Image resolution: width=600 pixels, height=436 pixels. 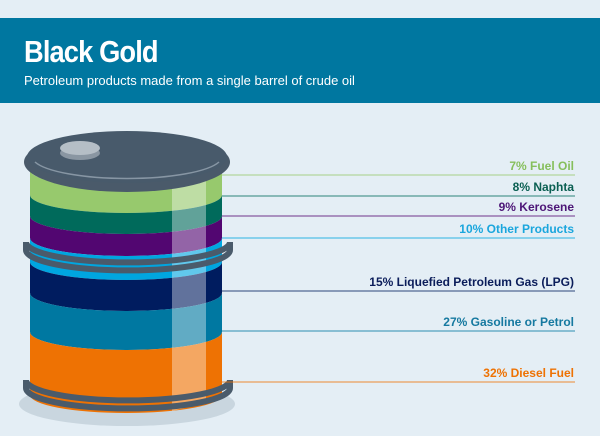 What do you see at coordinates (91, 51) in the screenshot?
I see `page-title: Black Gold` at bounding box center [91, 51].